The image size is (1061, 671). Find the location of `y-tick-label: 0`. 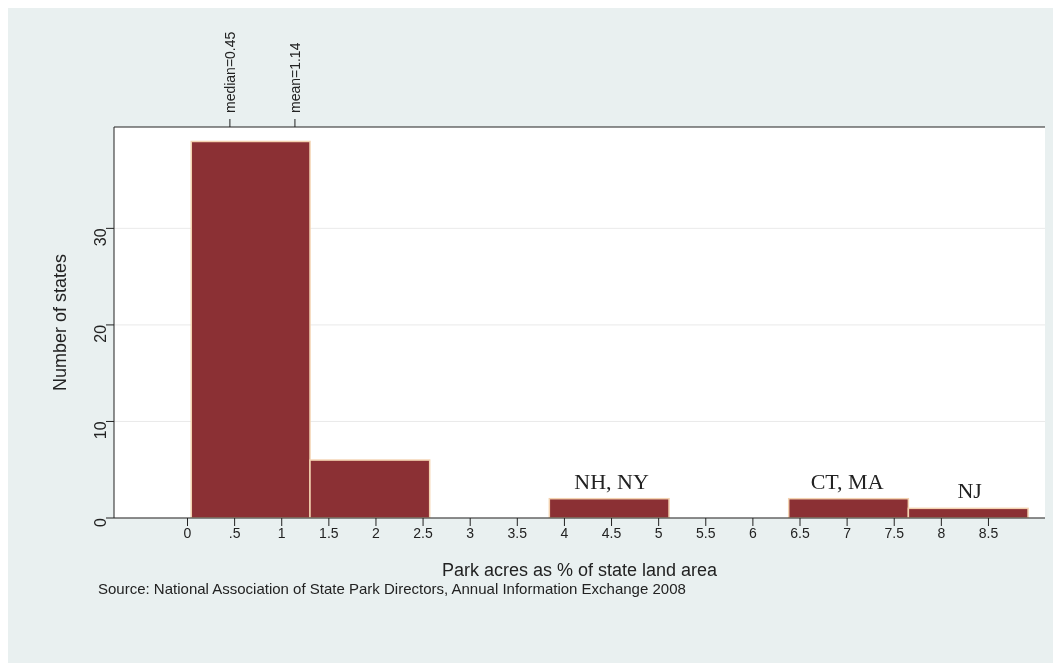

y-tick-label: 0 is located at coordinates (100, 522).